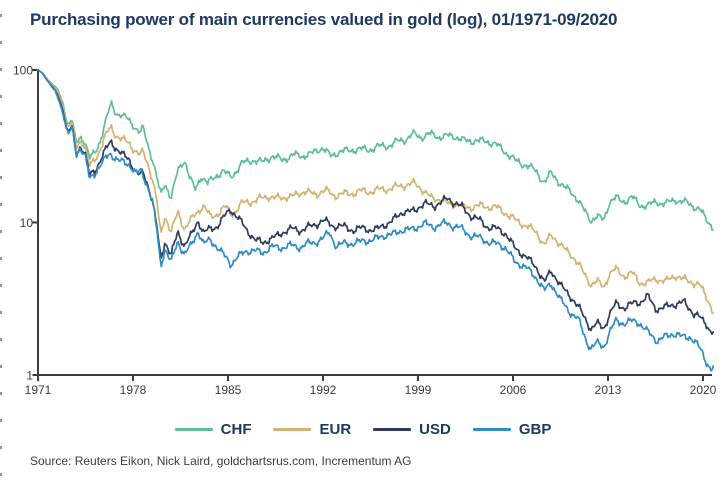 The height and width of the screenshot is (498, 726). Describe the element at coordinates (491, 429) in the screenshot. I see `legend-line-gbp-icon` at that location.